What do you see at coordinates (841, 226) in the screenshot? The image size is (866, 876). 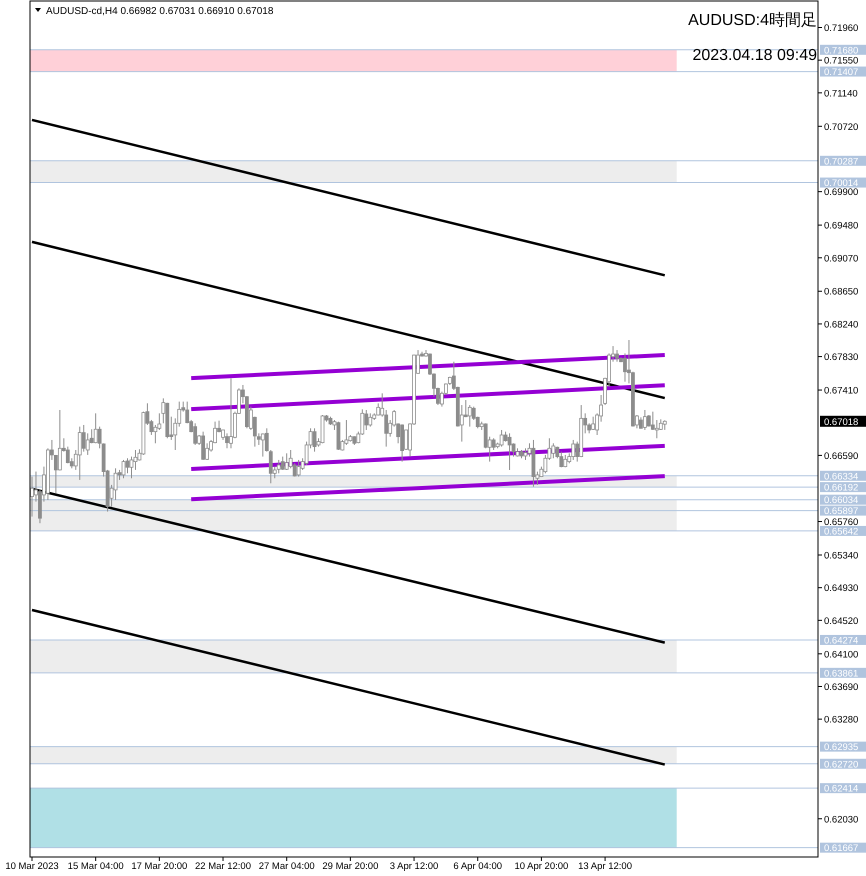 I see `y-tick-label: 0.69480` at bounding box center [841, 226].